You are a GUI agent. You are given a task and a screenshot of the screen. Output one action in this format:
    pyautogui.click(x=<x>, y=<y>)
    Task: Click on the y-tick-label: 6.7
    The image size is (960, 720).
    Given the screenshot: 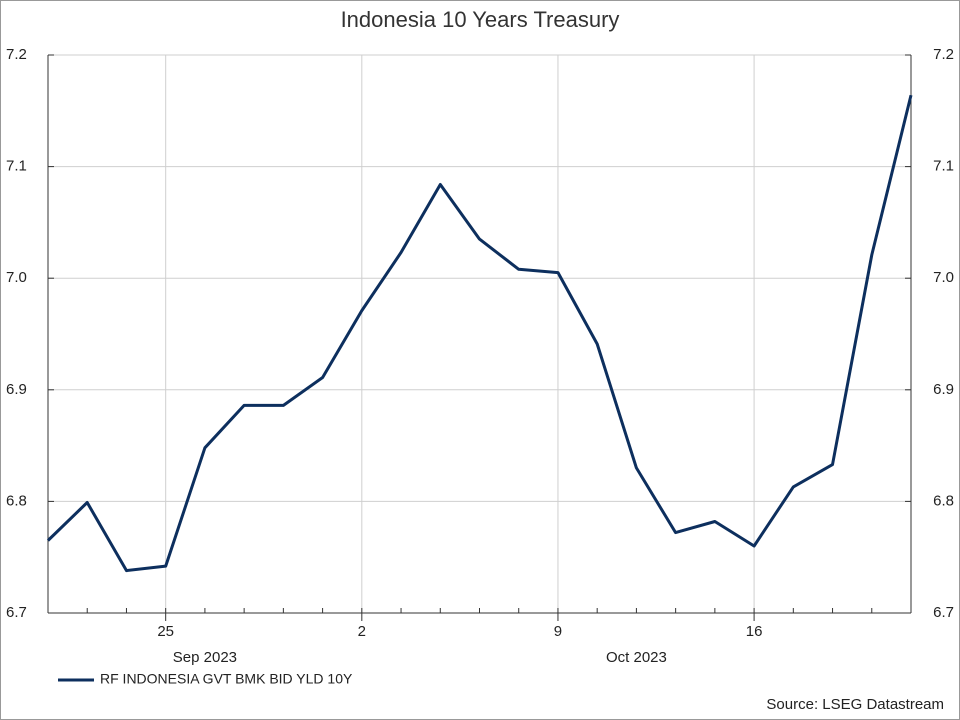 What is the action you would take?
    pyautogui.click(x=16, y=612)
    